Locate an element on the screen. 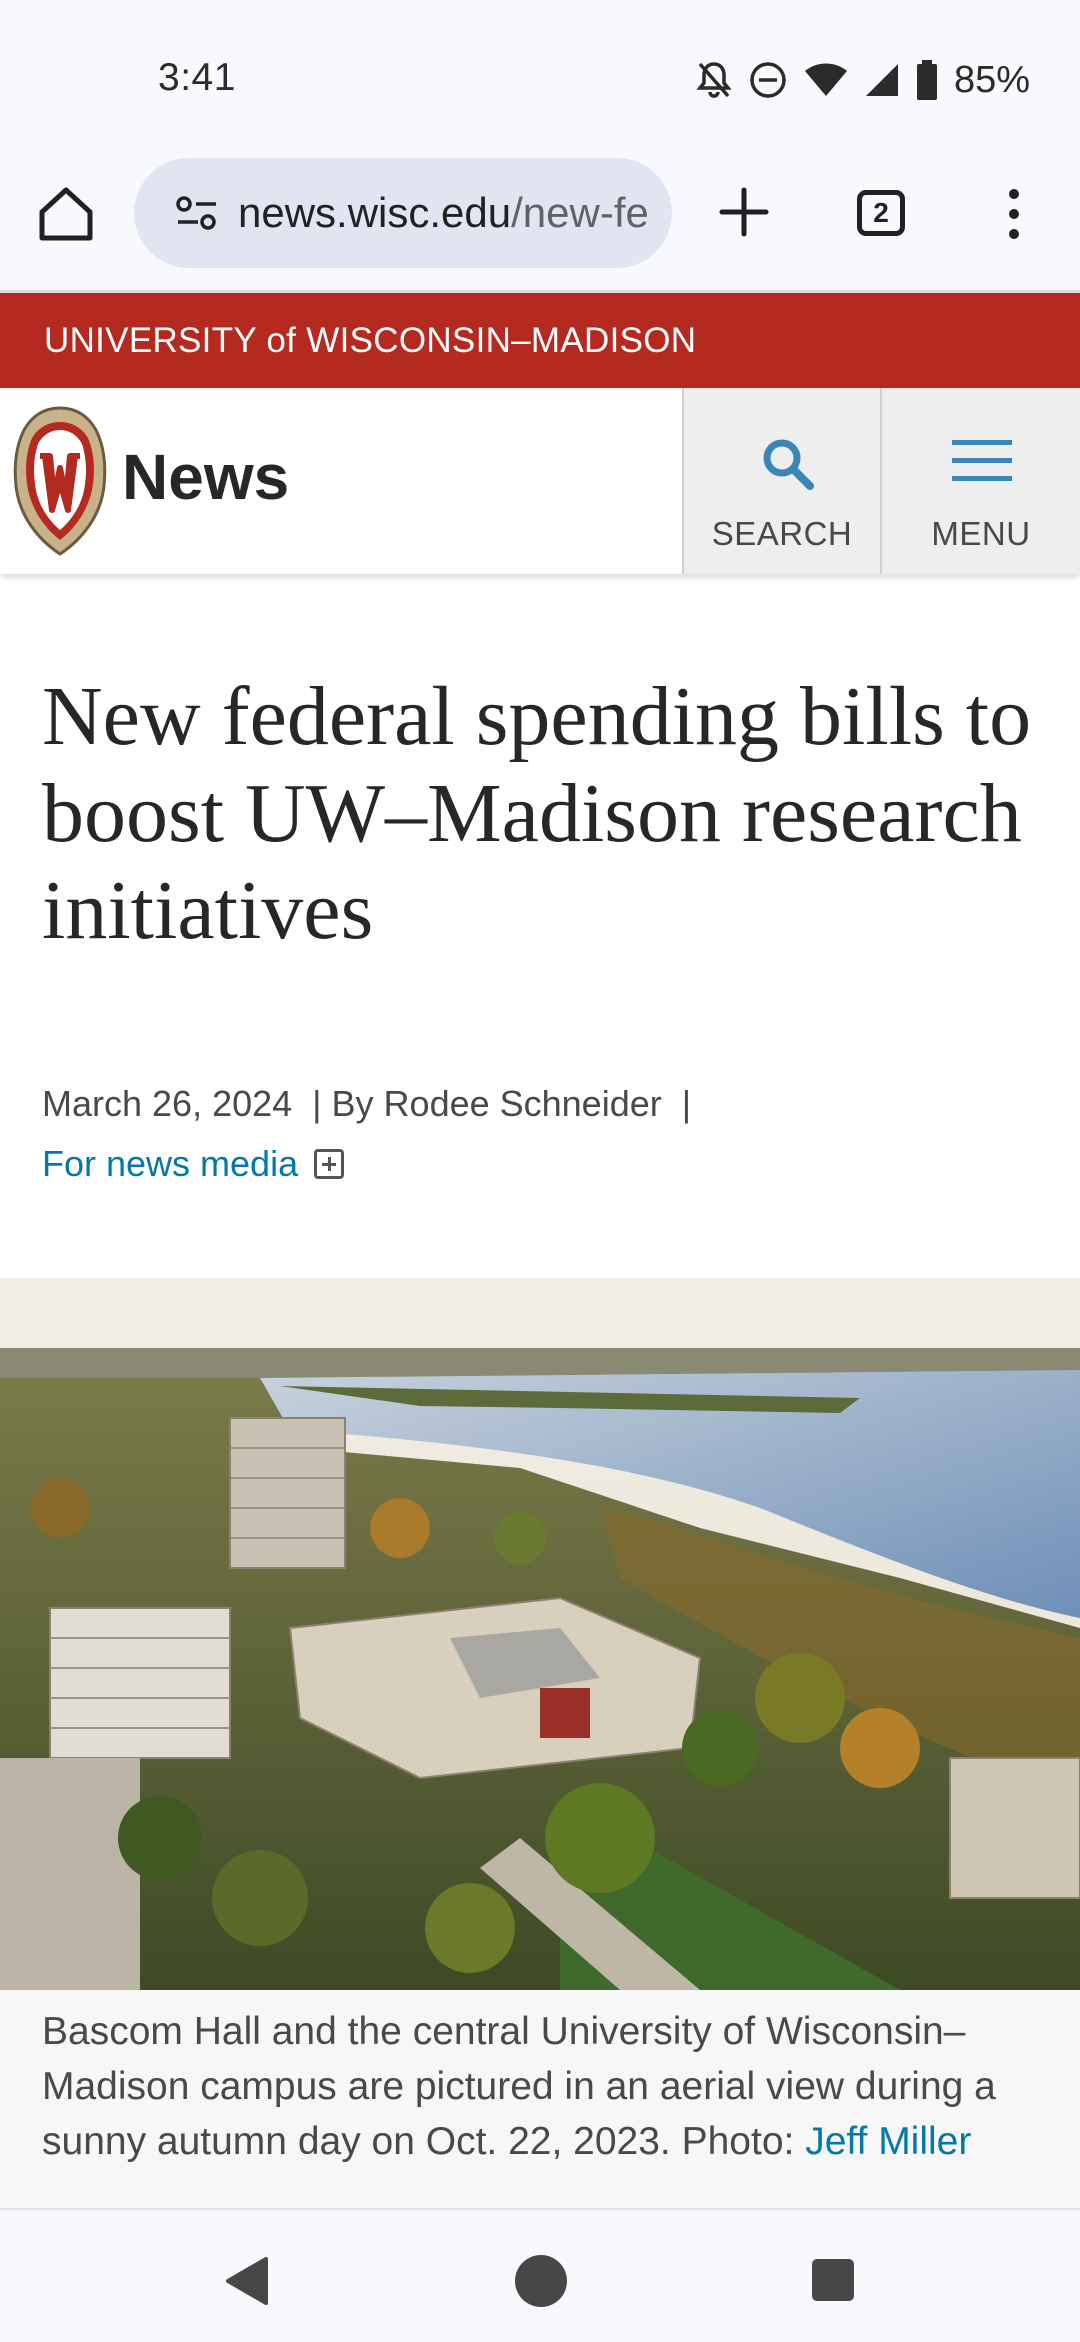  caption-photo-label: Photo: is located at coordinates (738, 2141).